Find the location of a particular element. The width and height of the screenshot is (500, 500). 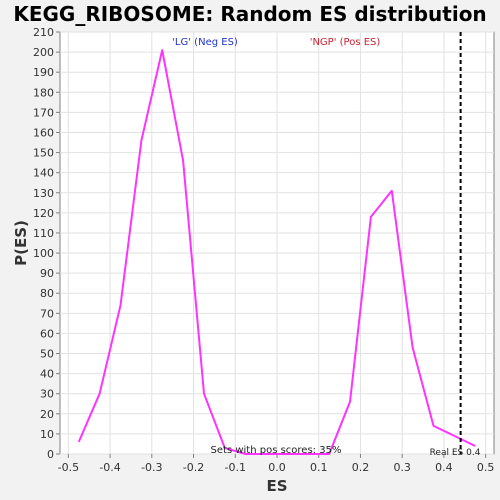

x-tick-label: 0.1 is located at coordinates (319, 467).